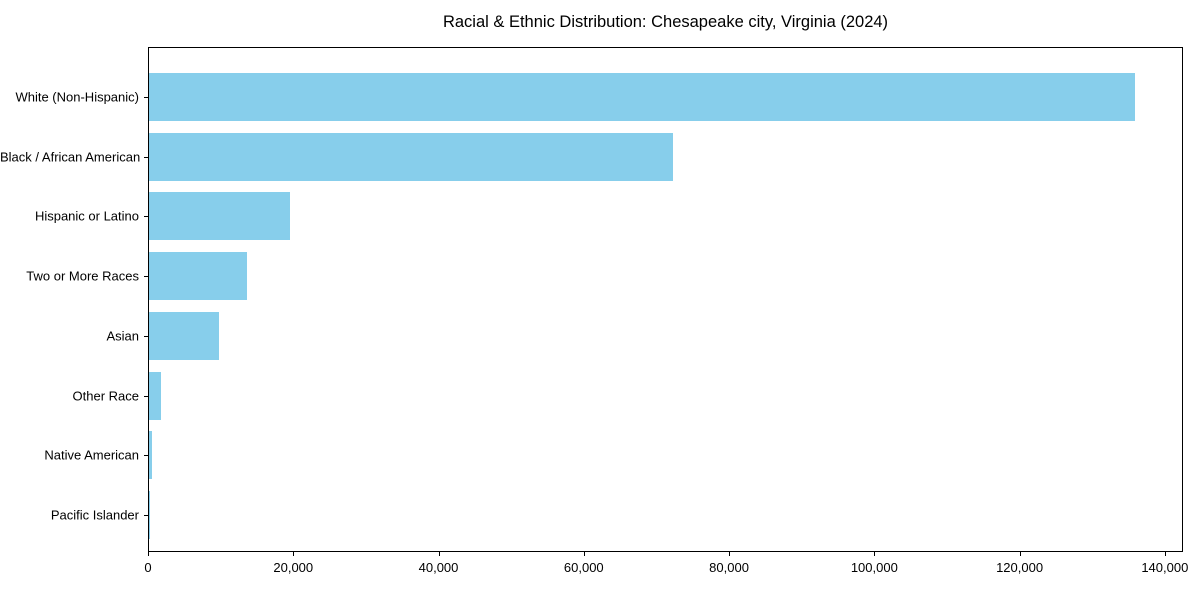 This screenshot has height=600, width=1200. Describe the element at coordinates (94, 515) in the screenshot. I see `y-tick-label: Pacific Islander` at that location.